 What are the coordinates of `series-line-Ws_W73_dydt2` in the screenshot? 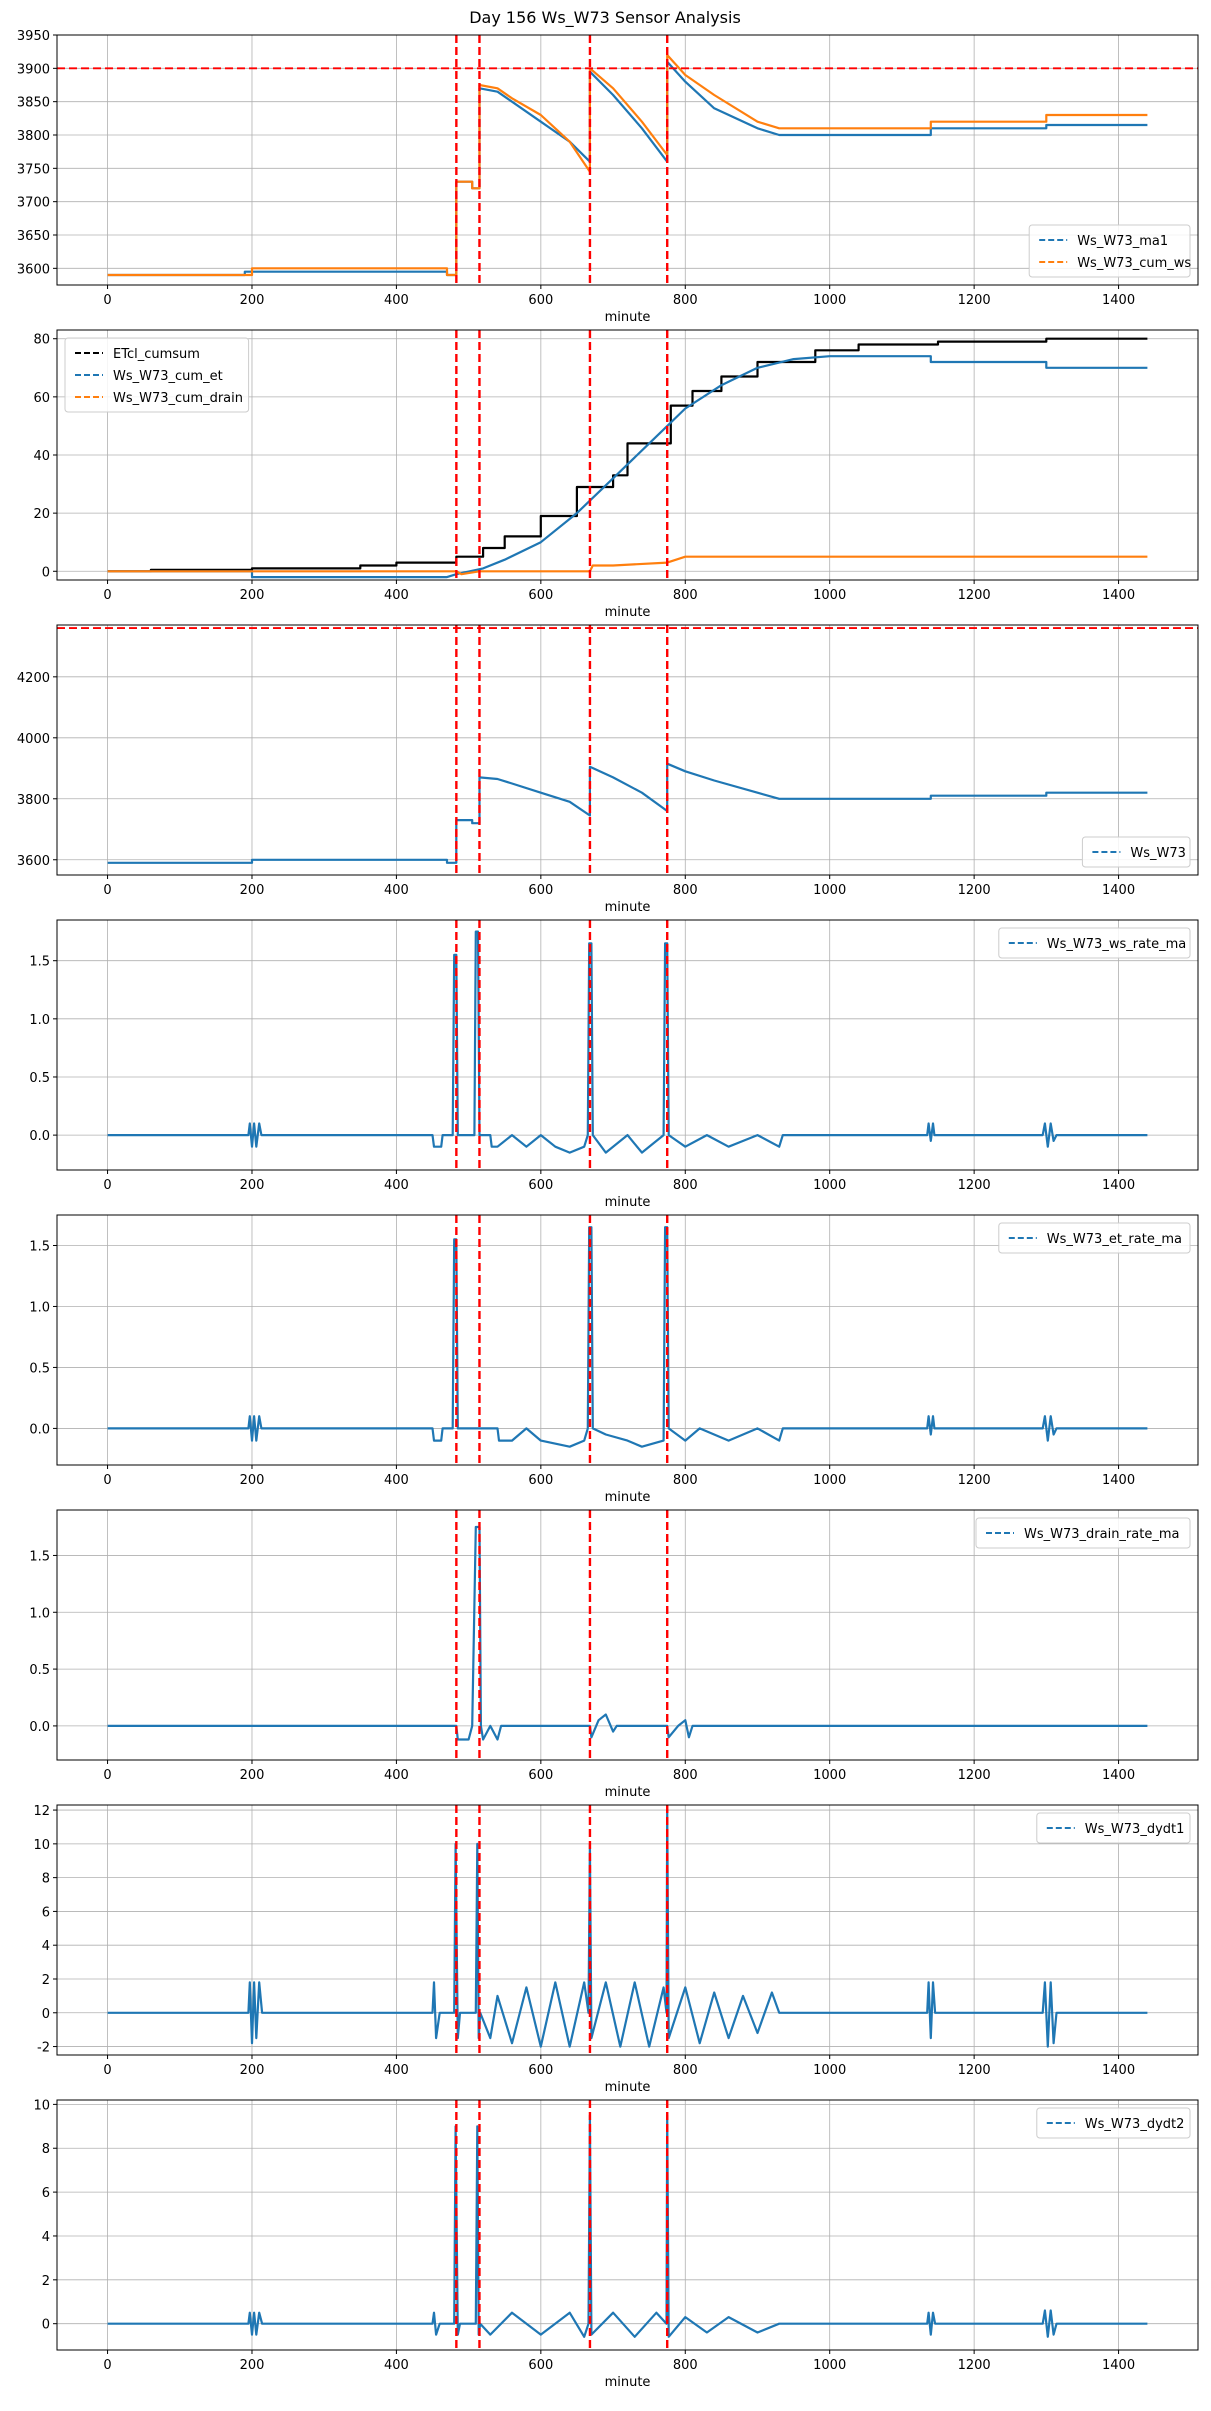 It's located at (627, 2226).